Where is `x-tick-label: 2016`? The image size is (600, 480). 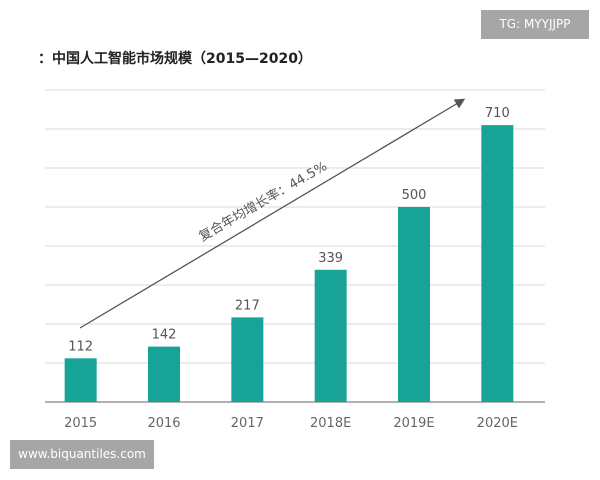 x-tick-label: 2016 is located at coordinates (163, 423).